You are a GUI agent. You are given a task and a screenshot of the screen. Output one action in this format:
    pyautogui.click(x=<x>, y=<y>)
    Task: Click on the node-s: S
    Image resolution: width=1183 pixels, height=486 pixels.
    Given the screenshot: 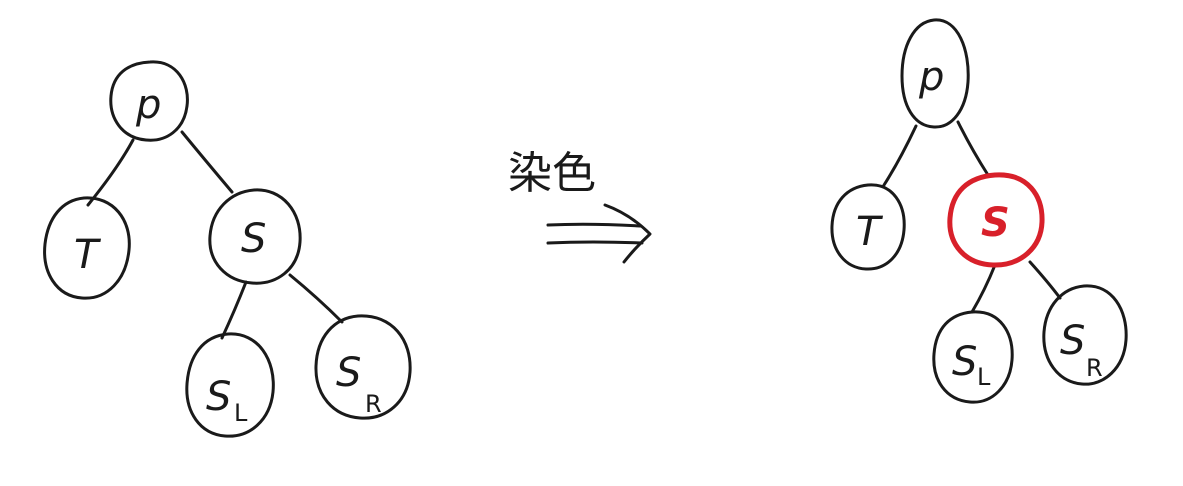 What is the action you would take?
    pyautogui.click(x=255, y=236)
    